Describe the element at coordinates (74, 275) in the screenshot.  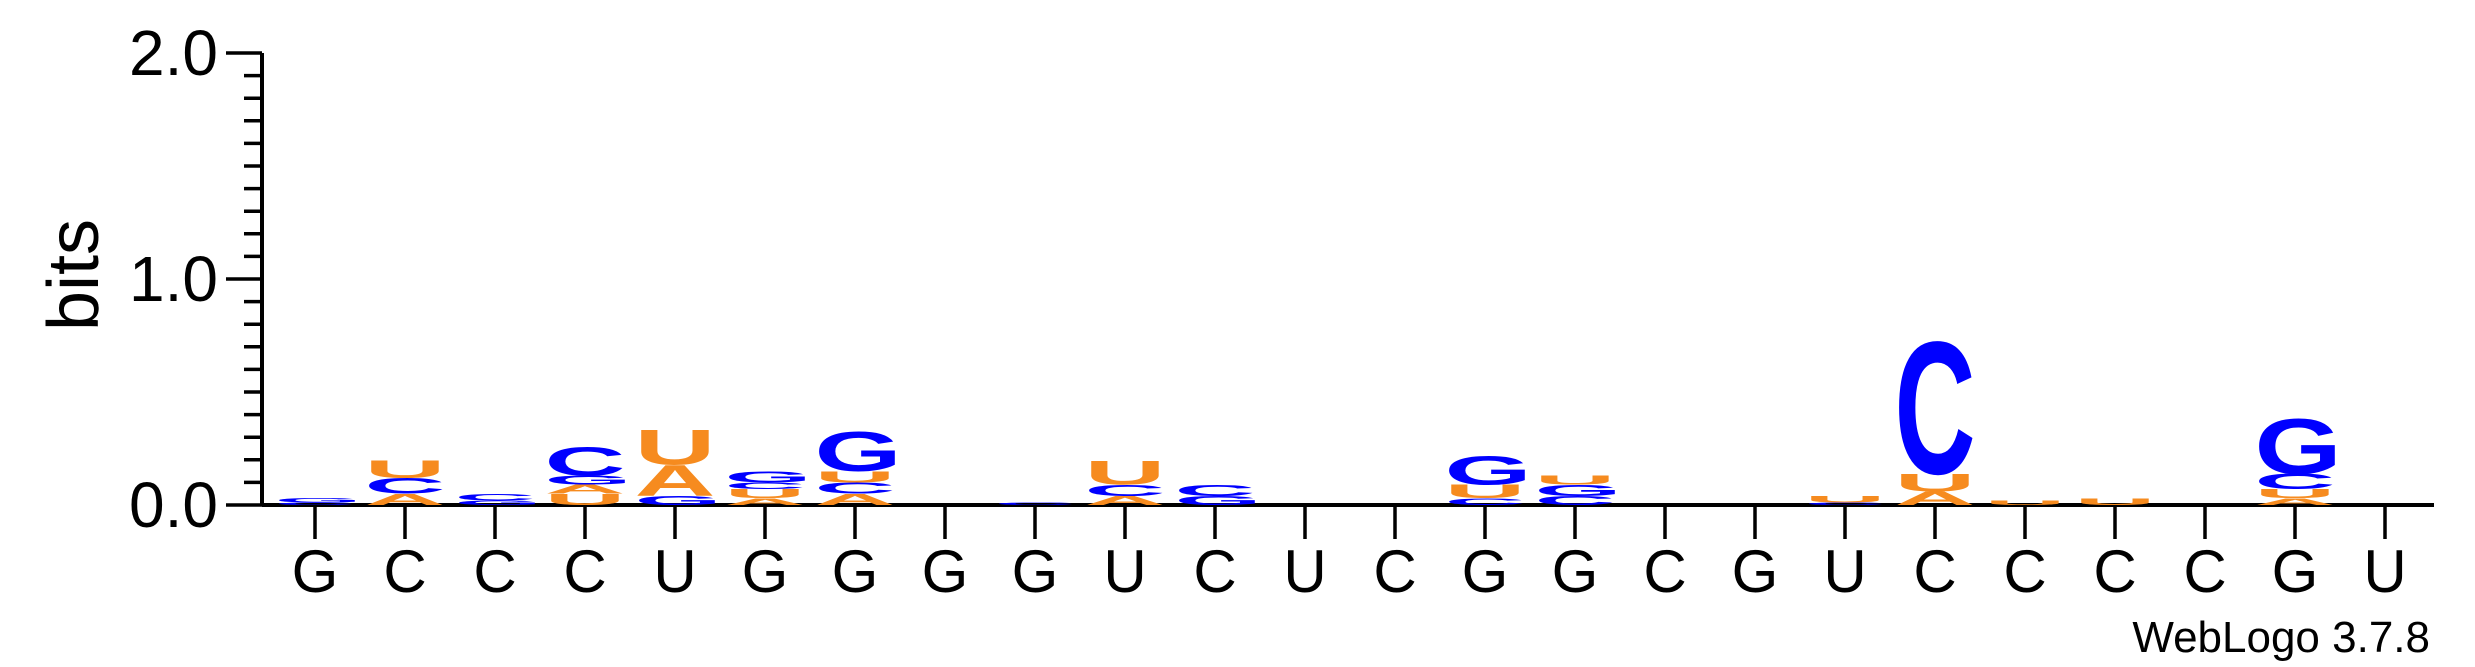
I see `y-axis-label: bits` at that location.